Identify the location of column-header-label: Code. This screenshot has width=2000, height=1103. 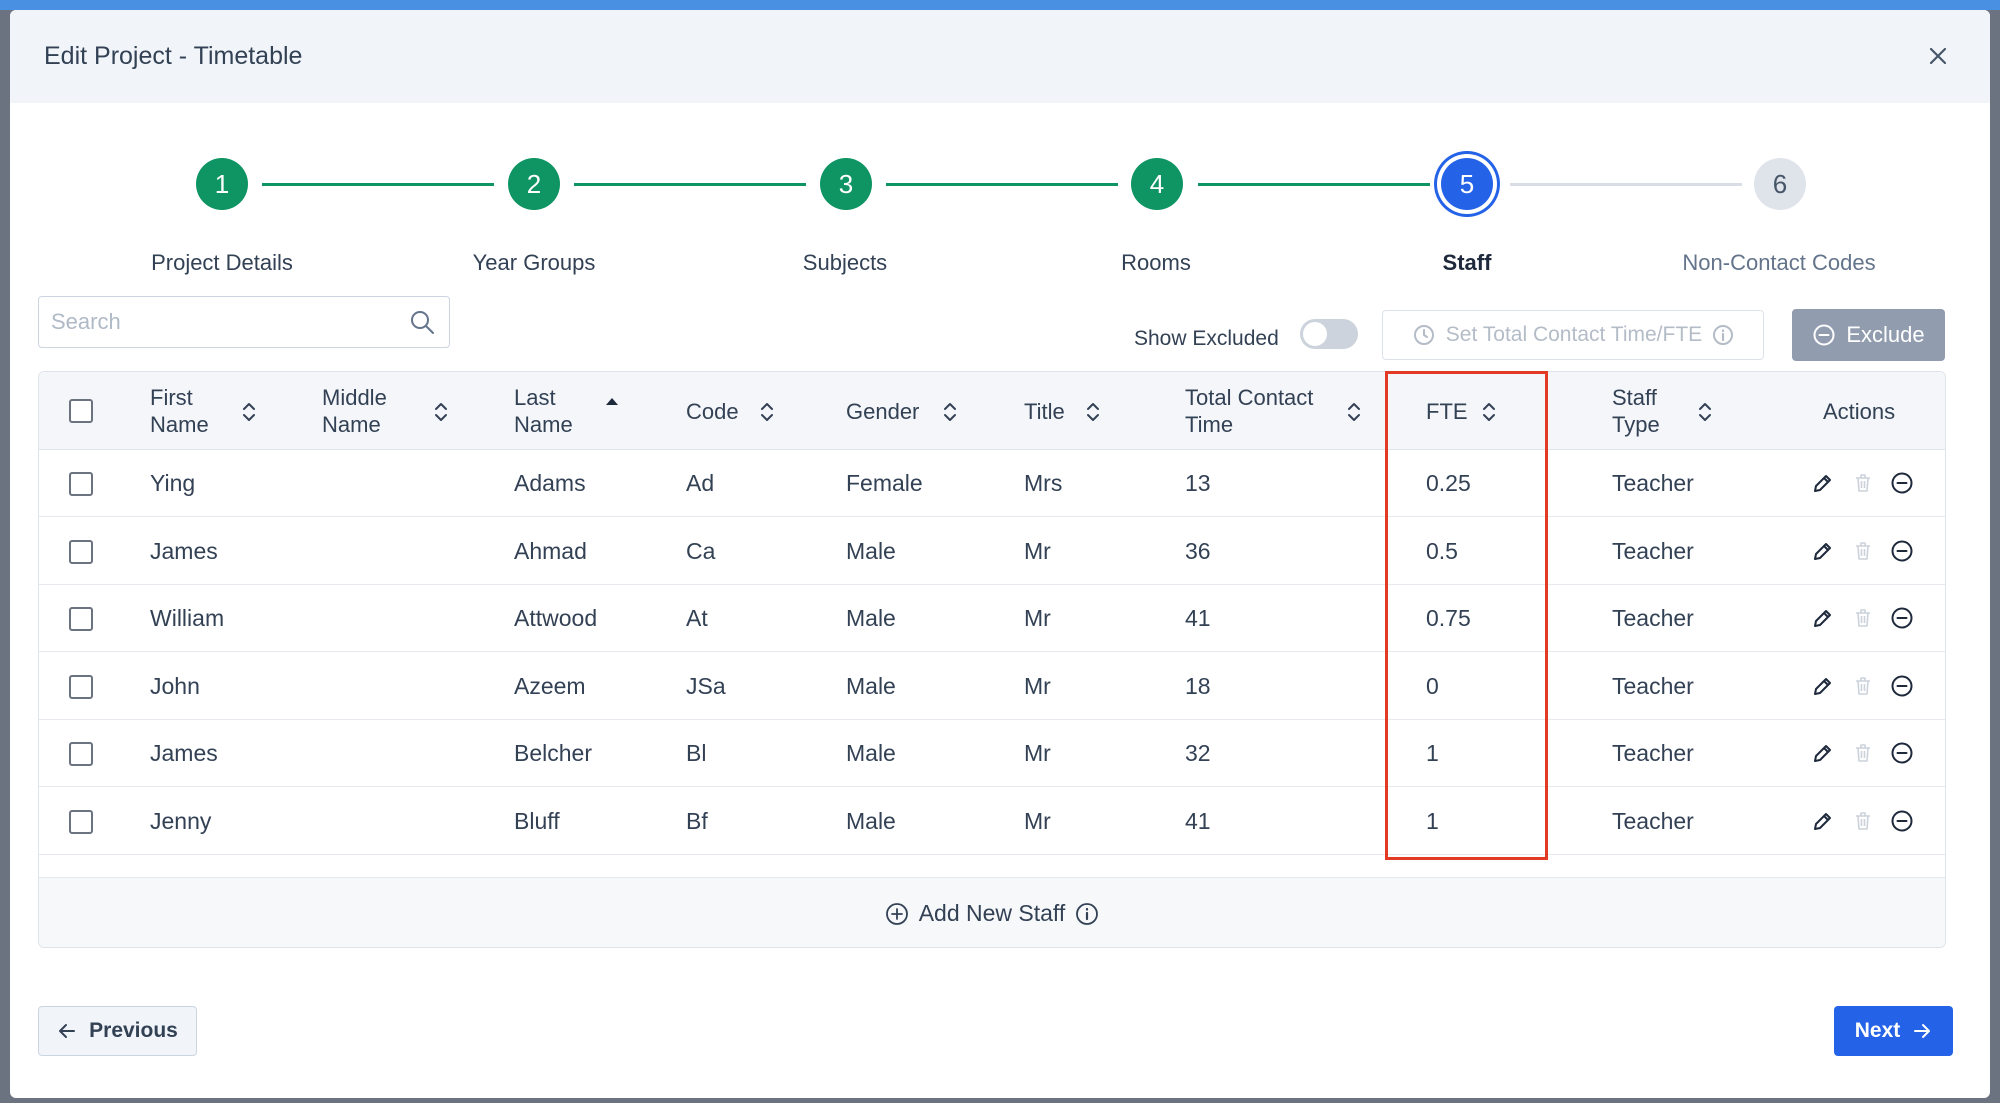
(712, 411).